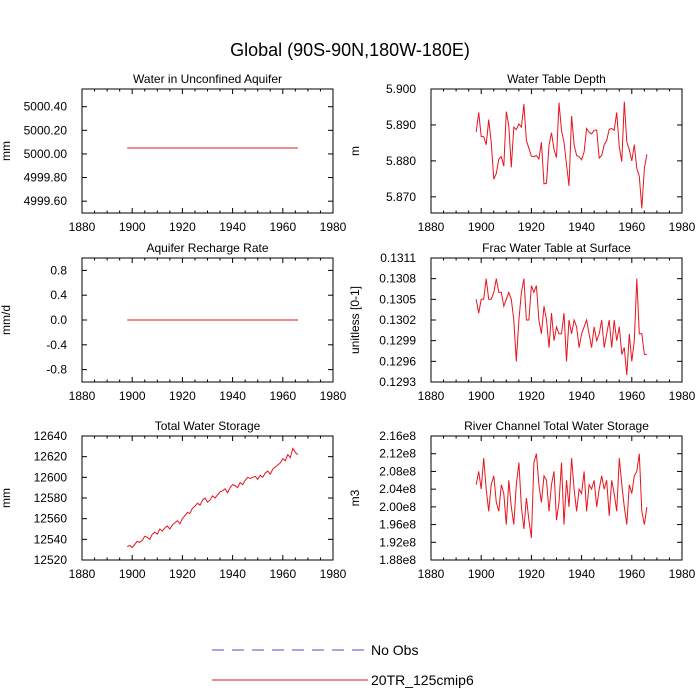 The image size is (700, 700). I want to click on y-tick-label: 2.04e8, so click(397, 489).